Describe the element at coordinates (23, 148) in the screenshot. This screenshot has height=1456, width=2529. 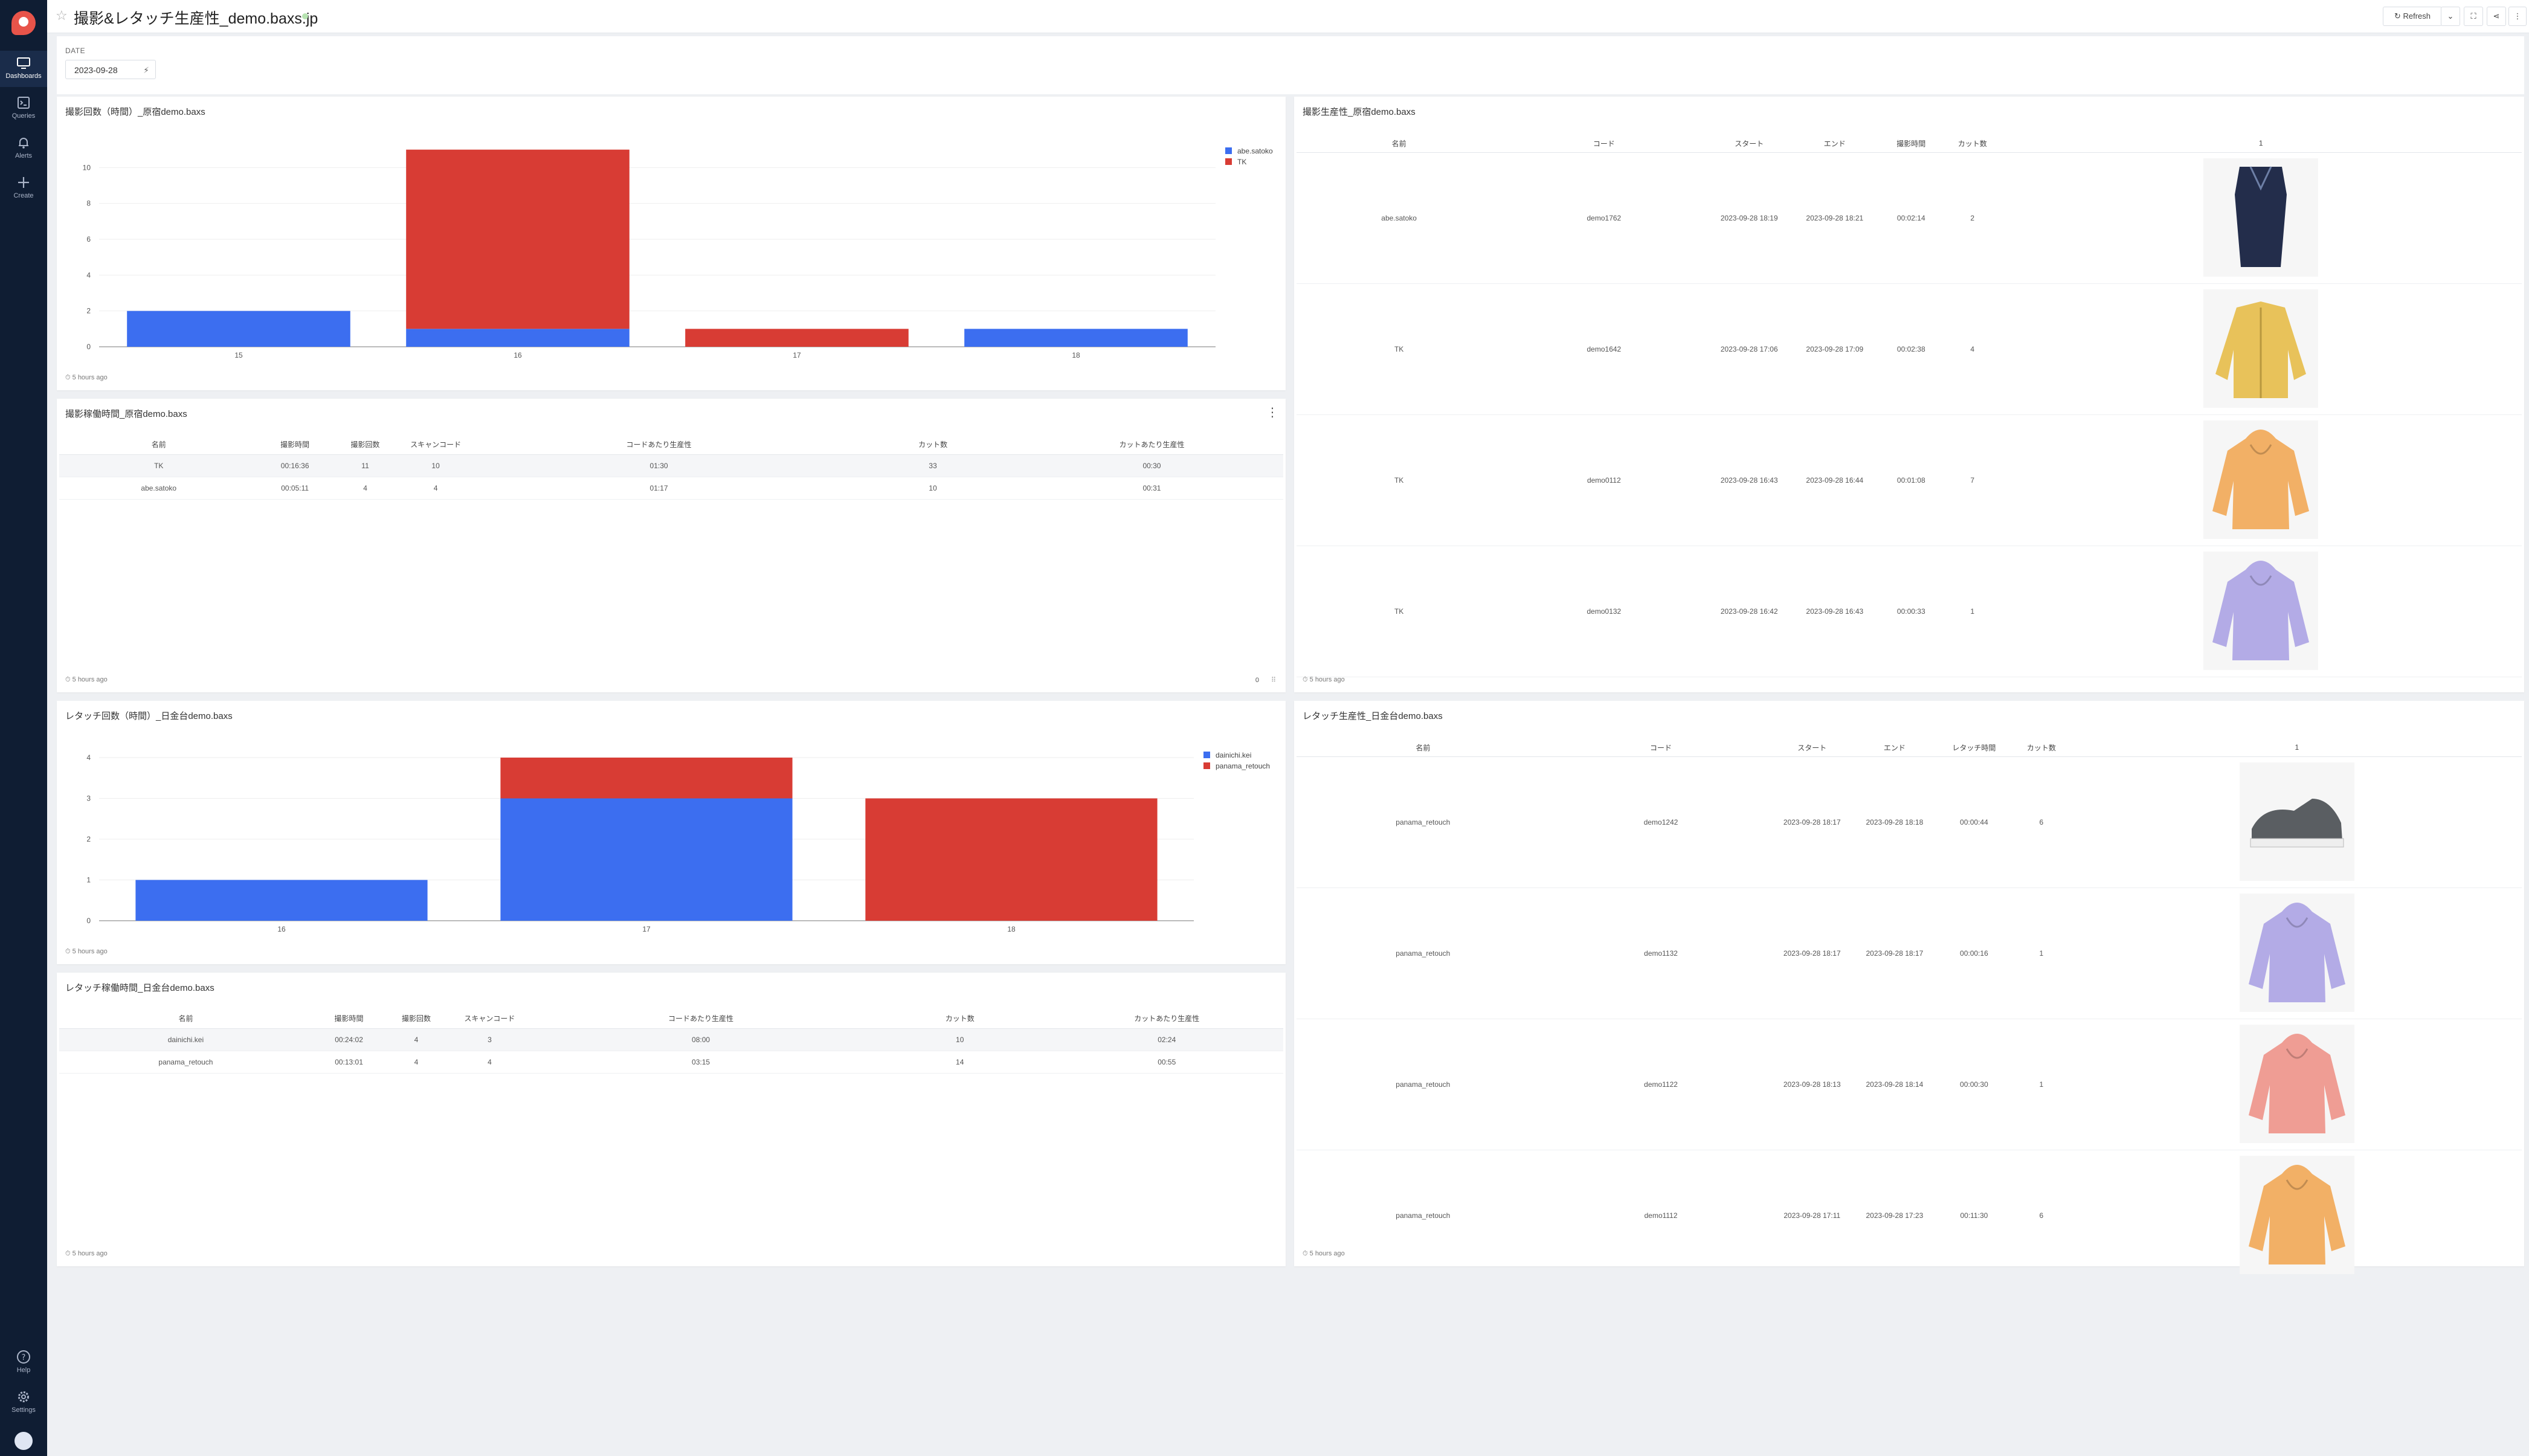
I see `sidebar-item-alerts: Alerts` at that location.